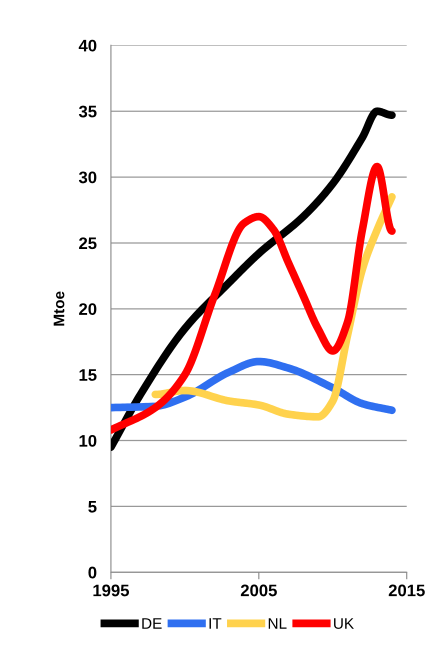 The height and width of the screenshot is (667, 435). What do you see at coordinates (344, 623) in the screenshot?
I see `legend-label: UK` at bounding box center [344, 623].